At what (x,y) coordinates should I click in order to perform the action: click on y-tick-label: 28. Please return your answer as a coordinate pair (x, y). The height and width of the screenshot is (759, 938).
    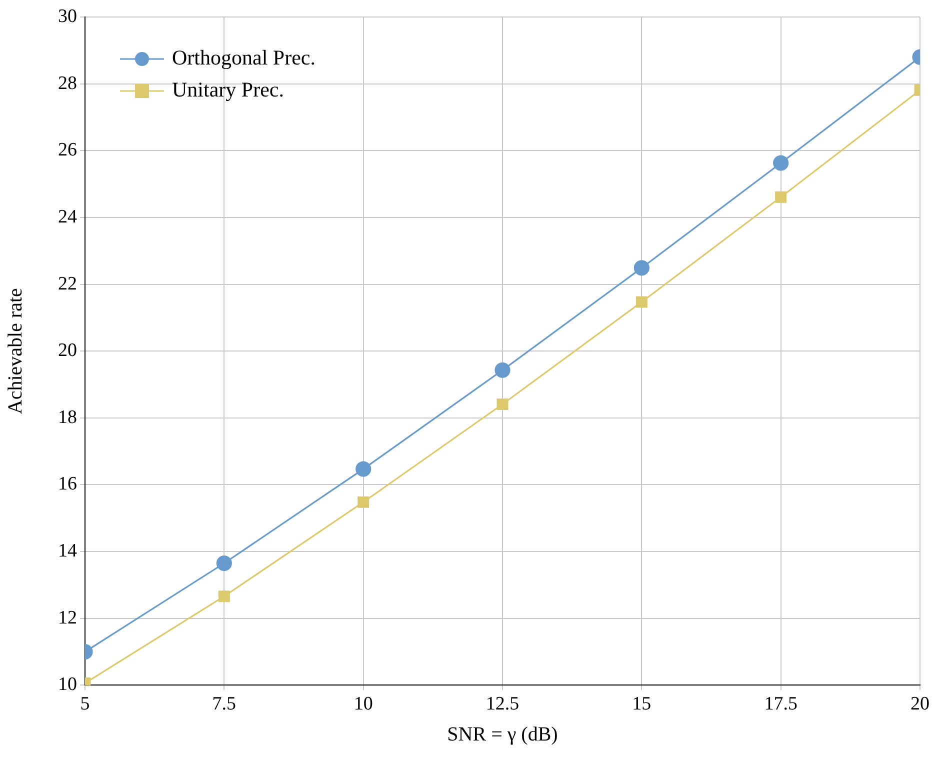
    Looking at the image, I should click on (67, 83).